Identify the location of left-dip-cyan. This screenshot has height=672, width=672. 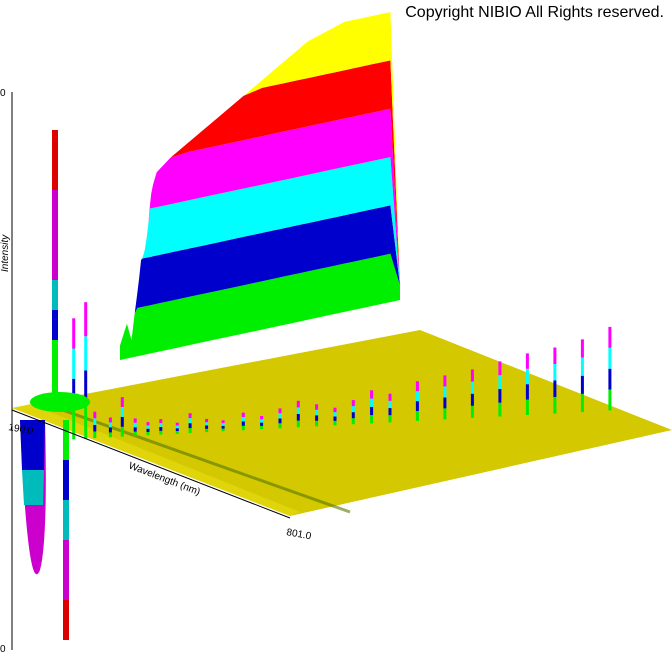
(33, 487).